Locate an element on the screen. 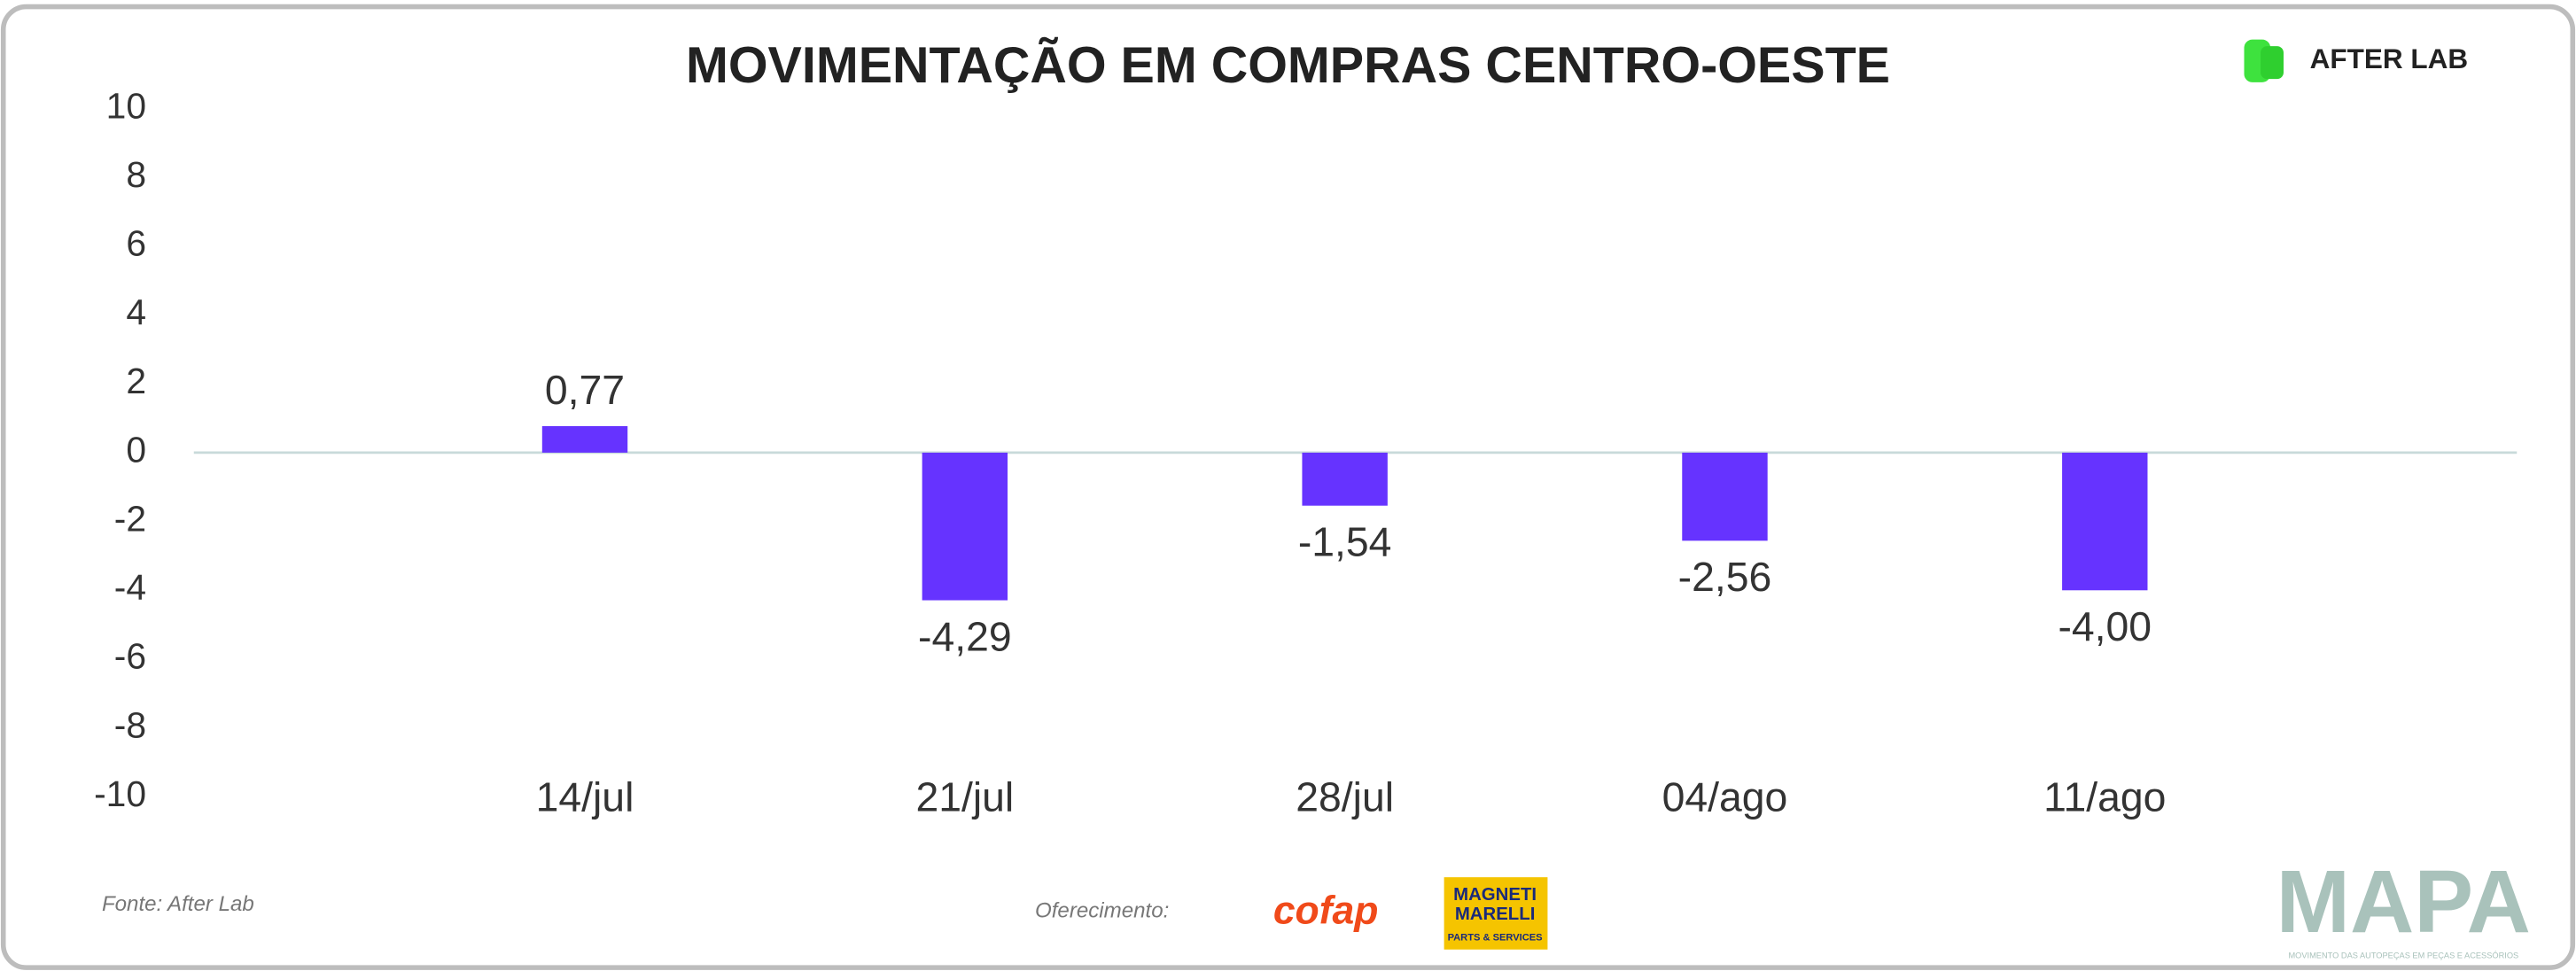  magneti-bg is located at coordinates (1496, 914).